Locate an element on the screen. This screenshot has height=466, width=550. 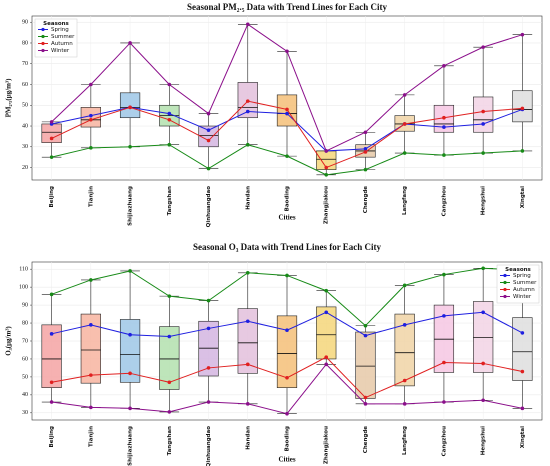
x-tick-label: Baoding is located at coordinates (288, 198).